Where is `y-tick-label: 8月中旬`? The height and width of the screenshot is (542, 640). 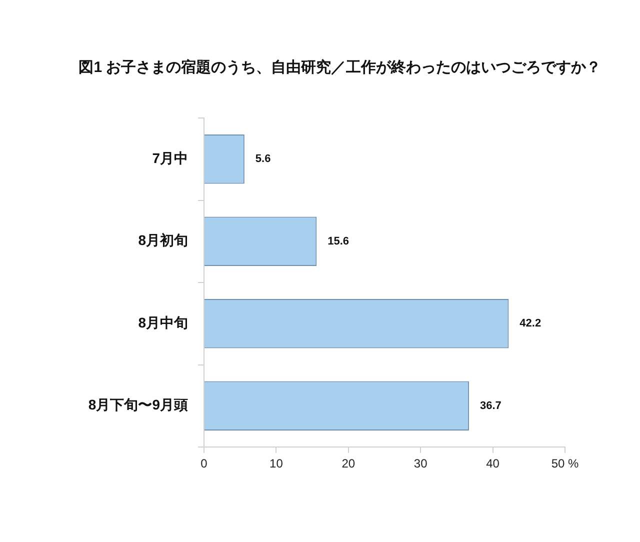 y-tick-label: 8月中旬 is located at coordinates (163, 322).